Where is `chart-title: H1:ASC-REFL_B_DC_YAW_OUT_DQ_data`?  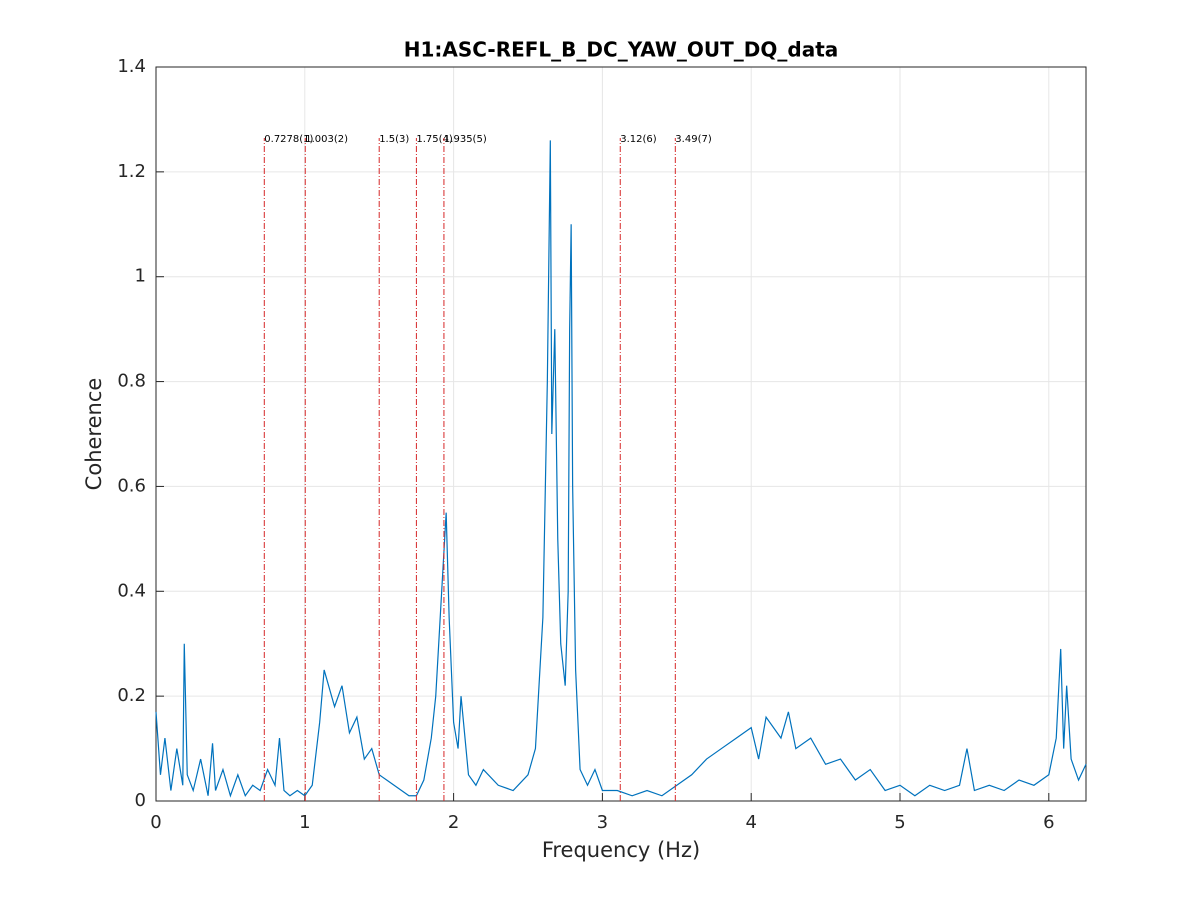
chart-title: H1:ASC-REFL_B_DC_YAW_OUT_DQ_data is located at coordinates (621, 50).